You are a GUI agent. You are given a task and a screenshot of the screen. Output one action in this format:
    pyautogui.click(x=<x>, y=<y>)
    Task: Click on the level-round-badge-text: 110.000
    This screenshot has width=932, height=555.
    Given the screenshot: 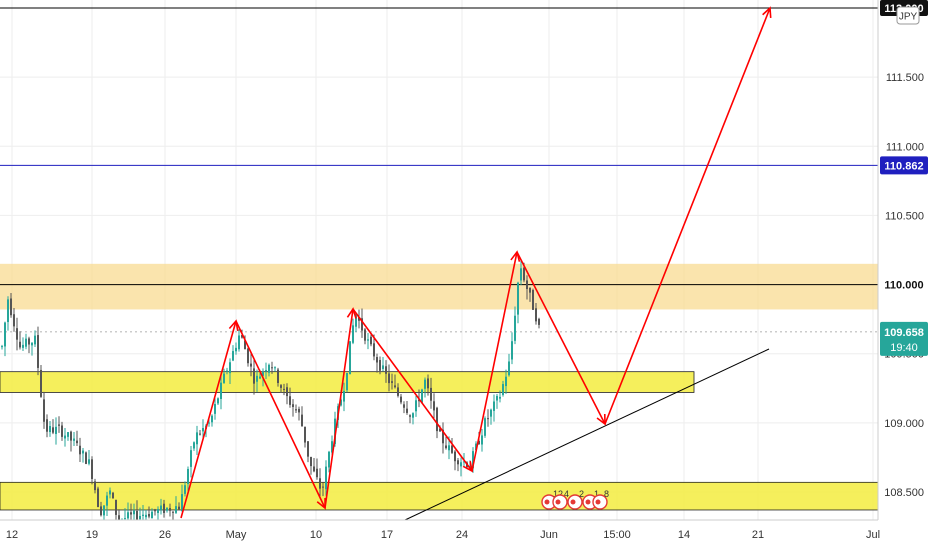 What is the action you would take?
    pyautogui.click(x=903, y=286)
    